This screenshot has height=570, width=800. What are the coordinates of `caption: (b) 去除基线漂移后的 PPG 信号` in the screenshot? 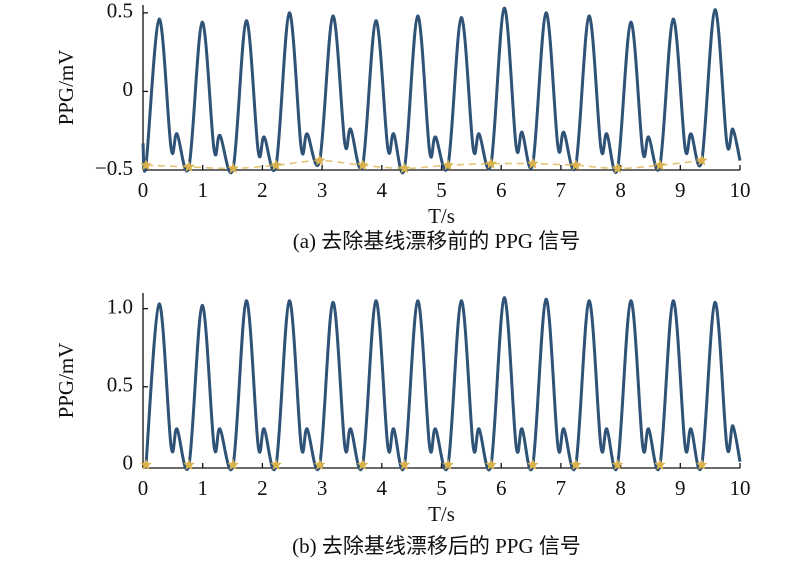 It's located at (436, 546).